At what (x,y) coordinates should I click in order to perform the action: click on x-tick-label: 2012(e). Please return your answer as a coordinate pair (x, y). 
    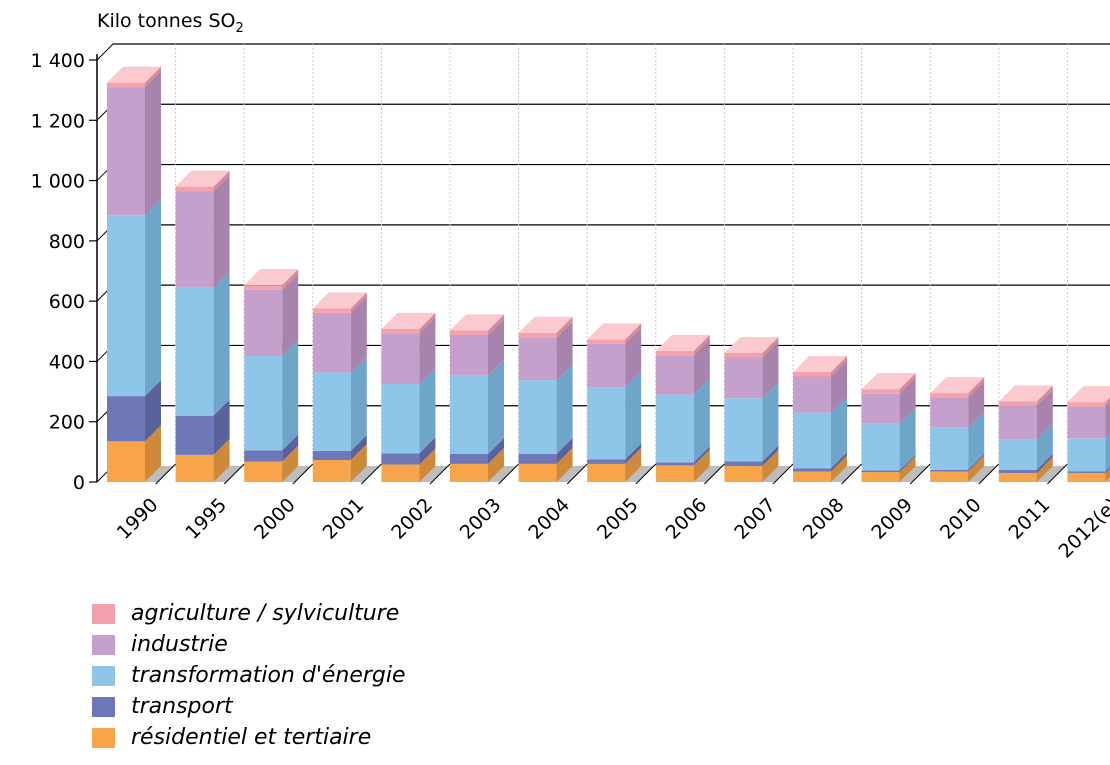
    Looking at the image, I should click on (1082, 527).